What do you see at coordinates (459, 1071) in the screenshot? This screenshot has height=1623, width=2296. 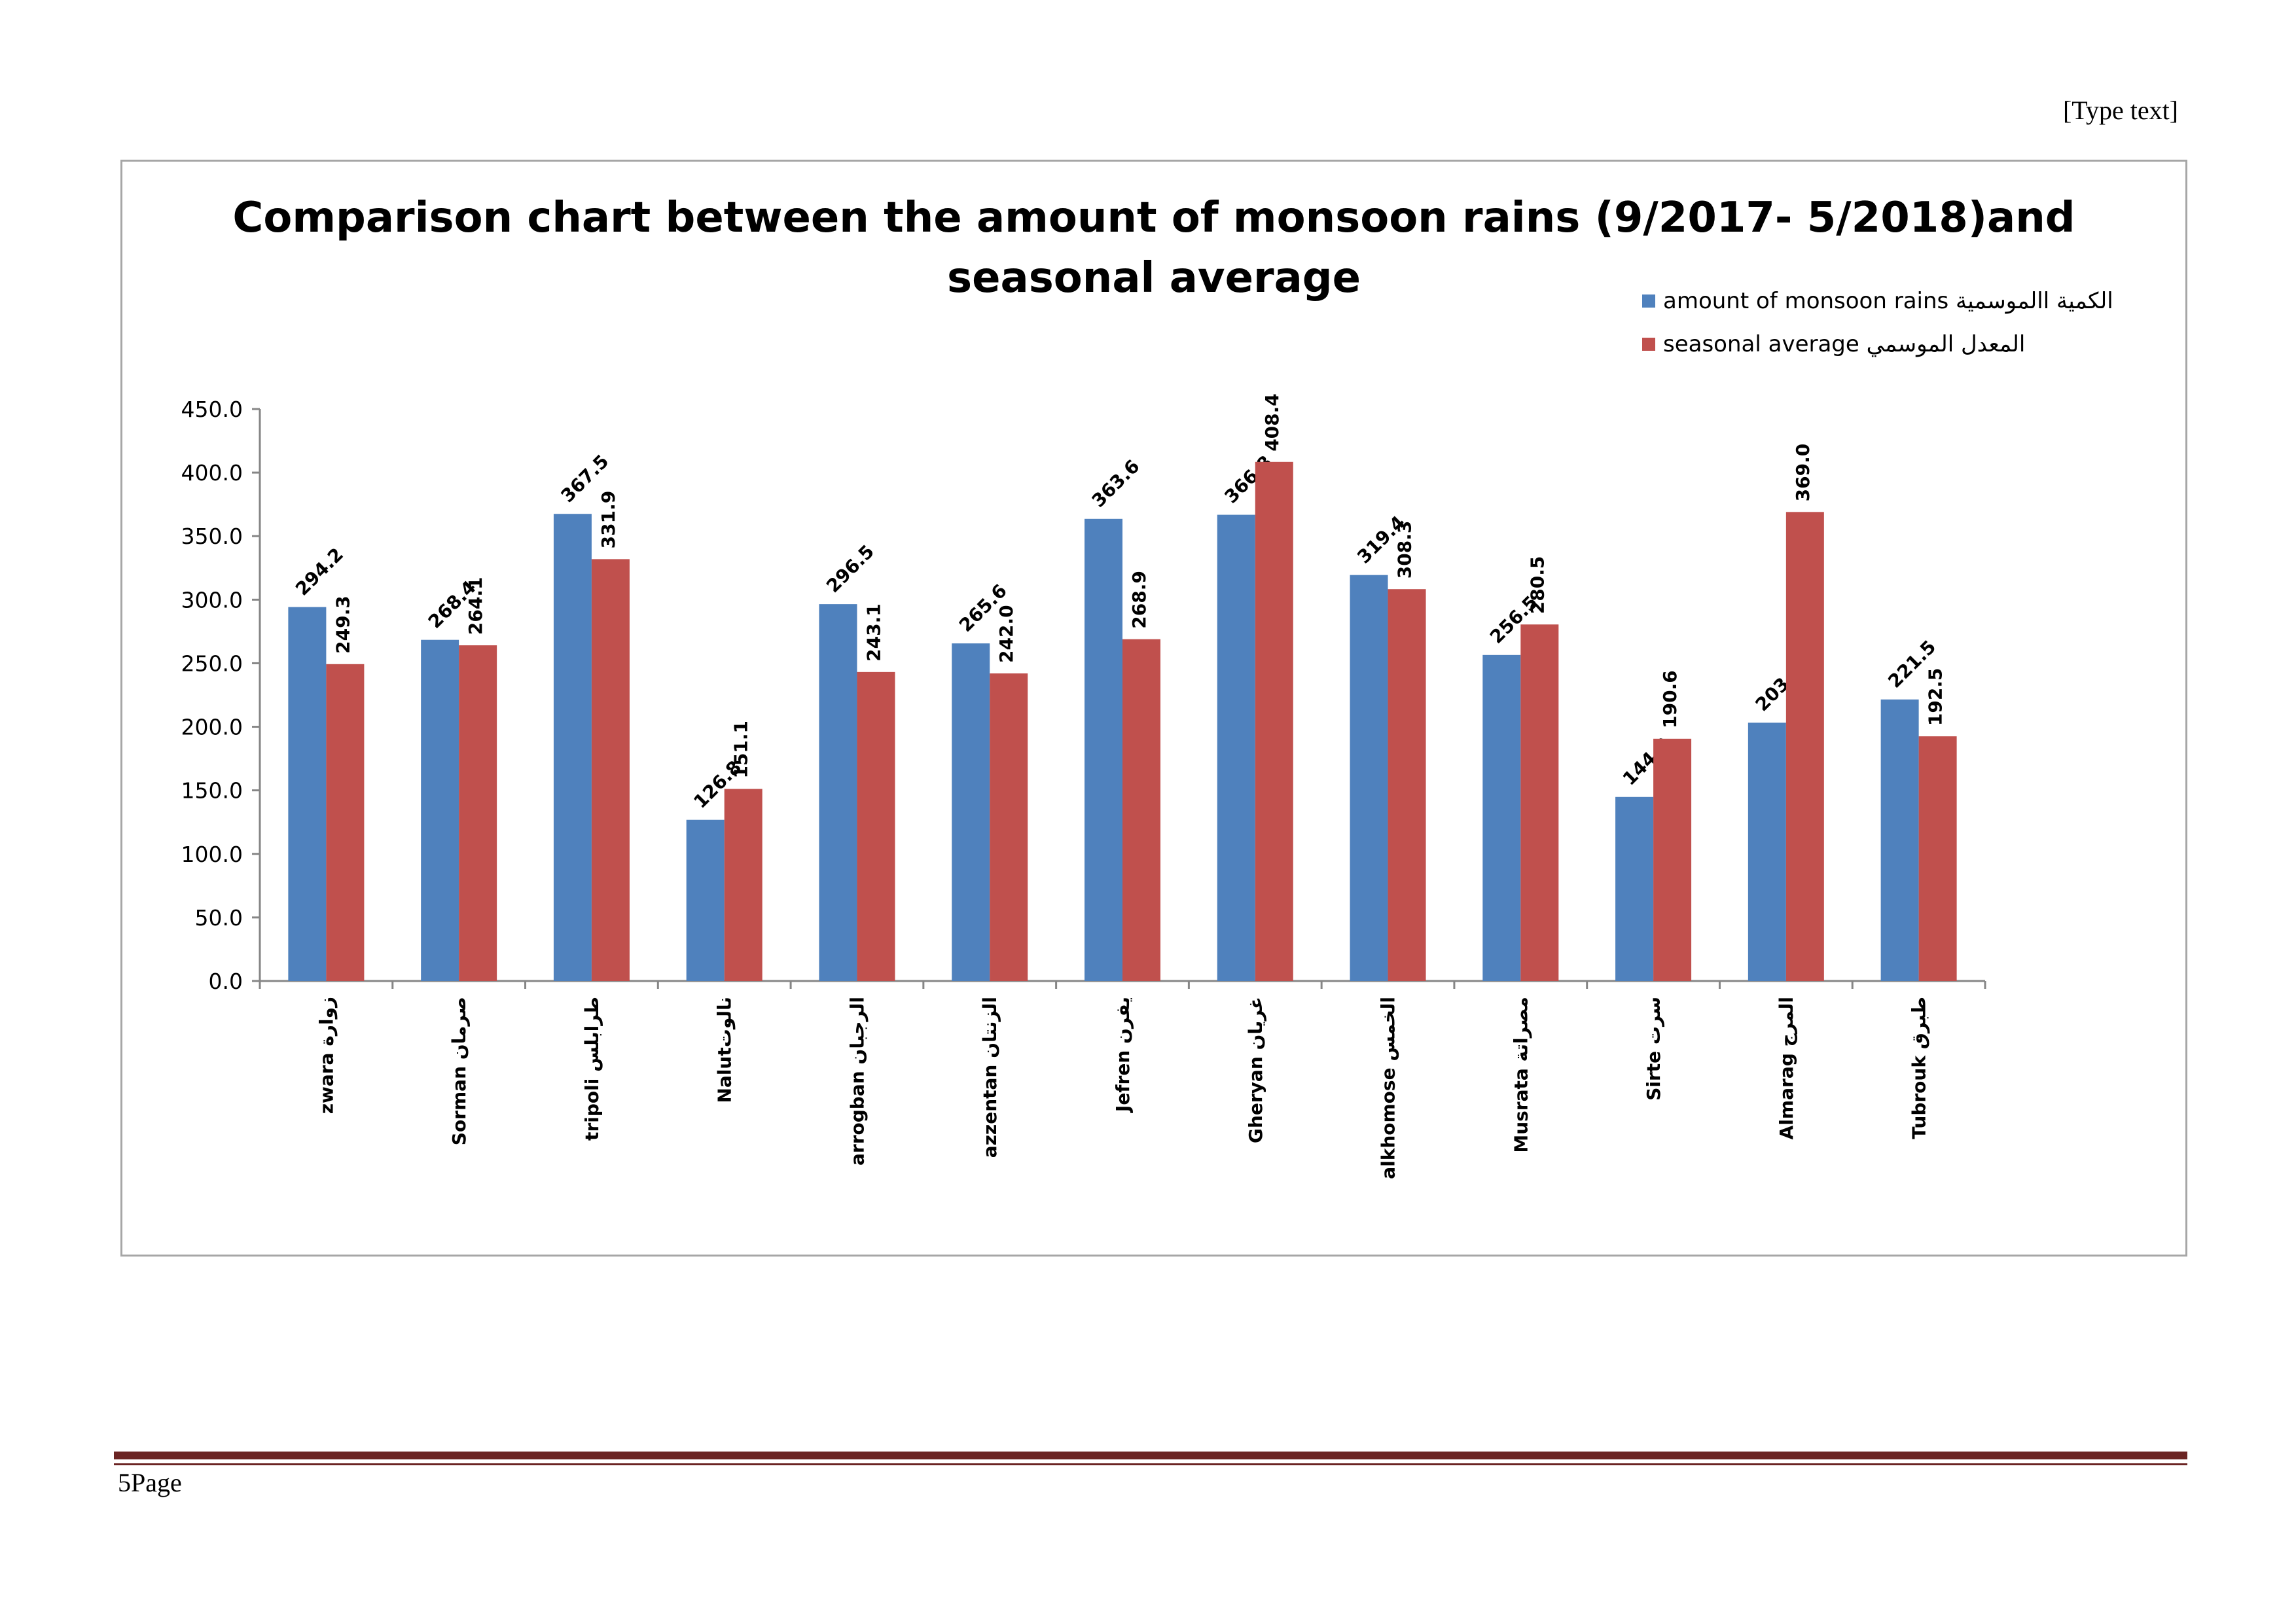 I see `category-label: Sorman صرمان` at bounding box center [459, 1071].